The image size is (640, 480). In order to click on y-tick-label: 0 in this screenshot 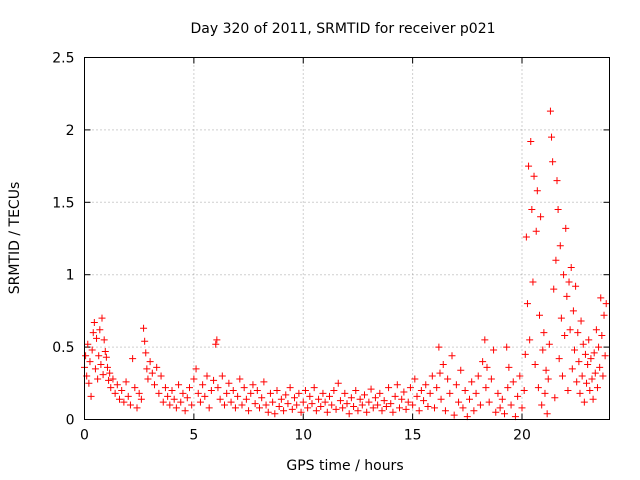, I will do `click(70, 421)`.